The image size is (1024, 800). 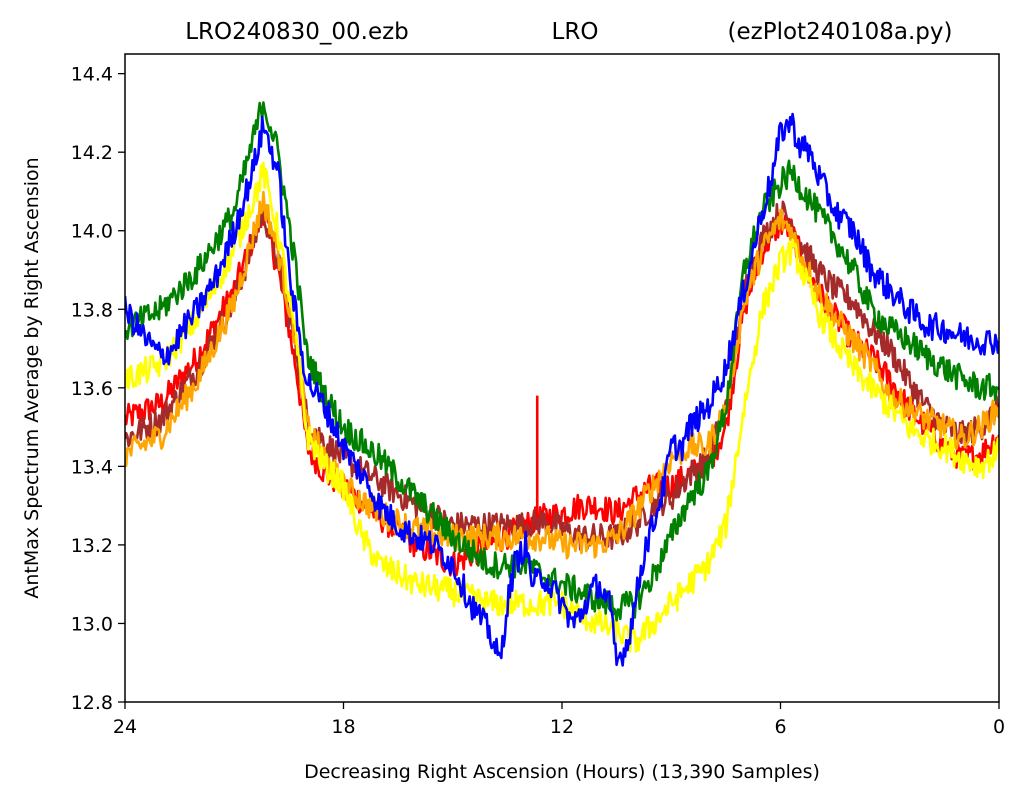 I want to click on chart-title-center: LRO, so click(x=575, y=32).